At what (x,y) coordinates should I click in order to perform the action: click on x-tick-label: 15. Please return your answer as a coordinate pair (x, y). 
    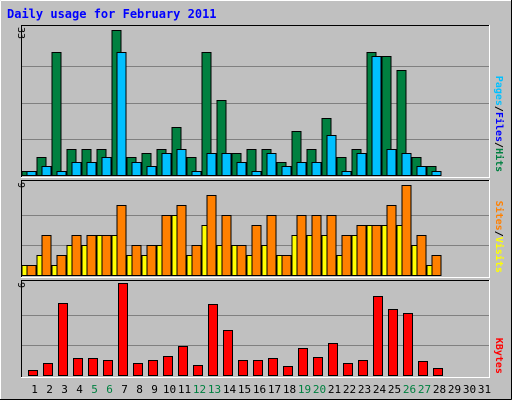
    Looking at the image, I should click on (244, 389).